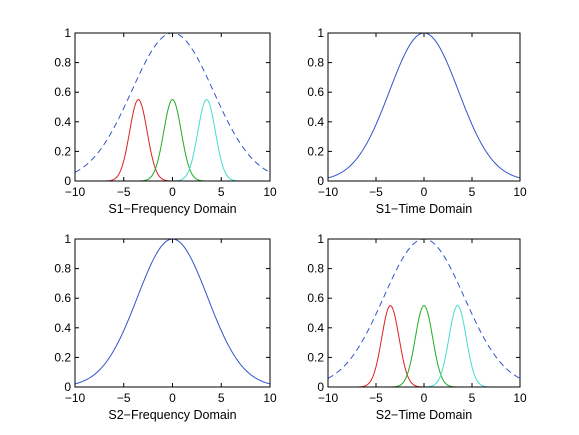 Image resolution: width=579 pixels, height=435 pixels. I want to click on x-axis-label: S1−Time Domain, so click(424, 209).